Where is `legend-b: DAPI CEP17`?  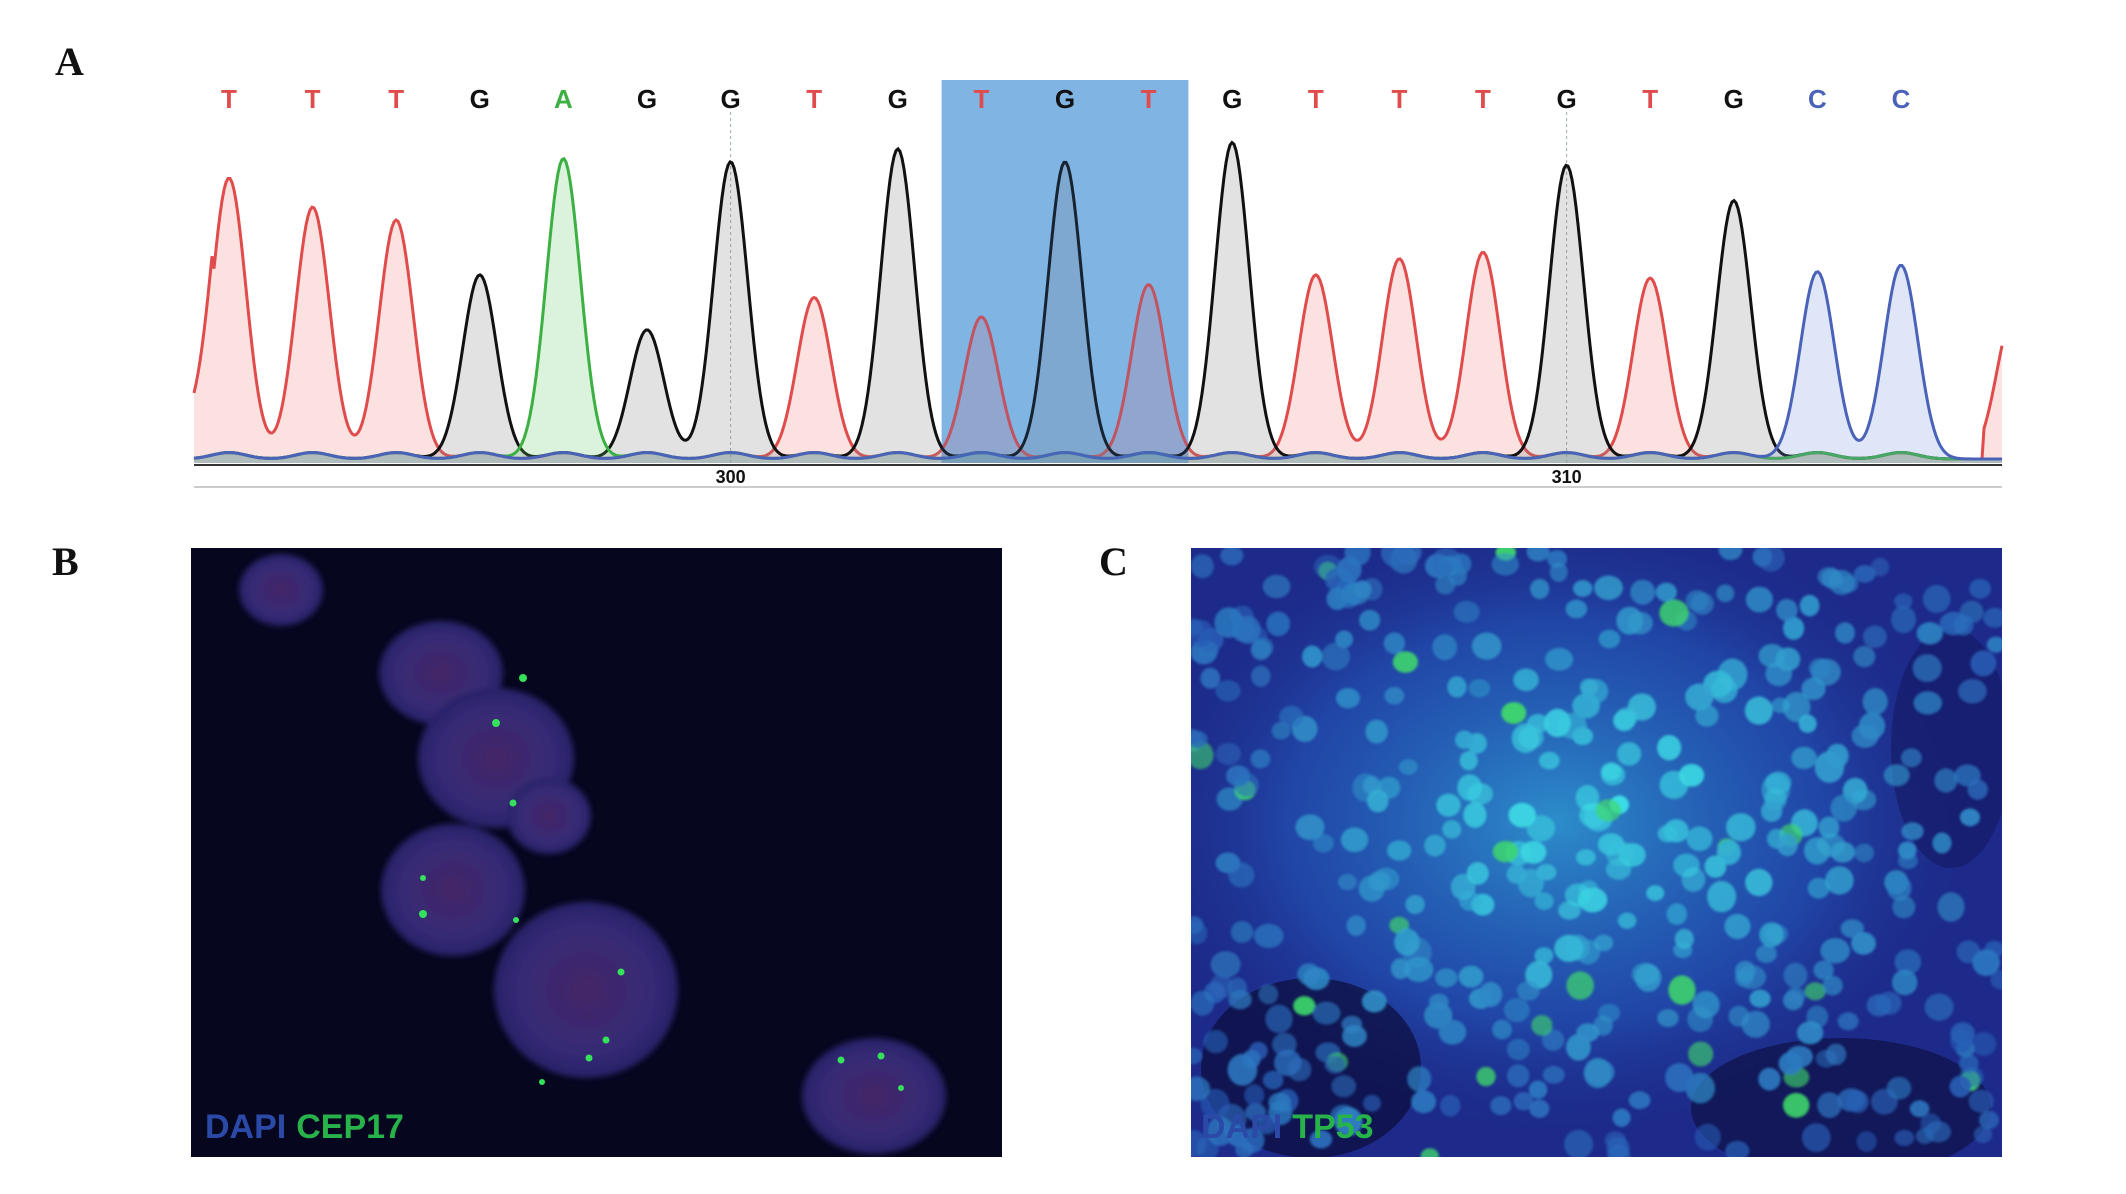 legend-b: DAPI CEP17 is located at coordinates (309, 1127).